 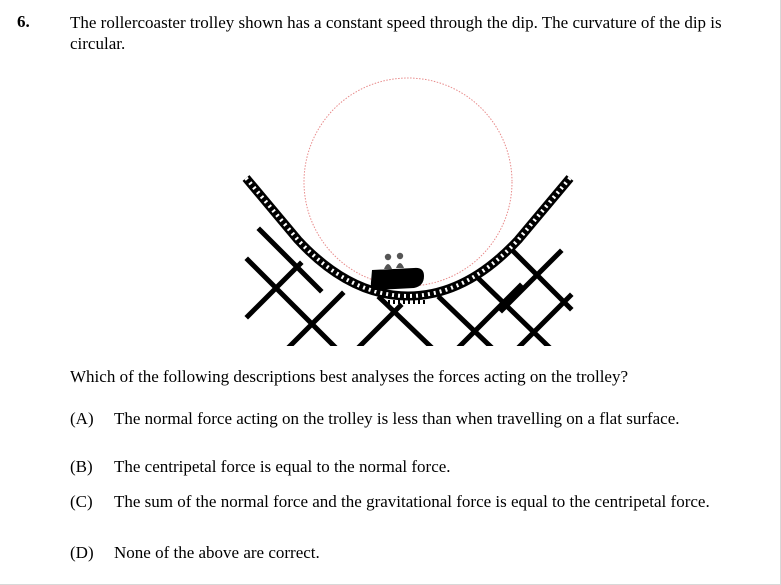 I want to click on option-letter: (B), so click(x=81, y=466).